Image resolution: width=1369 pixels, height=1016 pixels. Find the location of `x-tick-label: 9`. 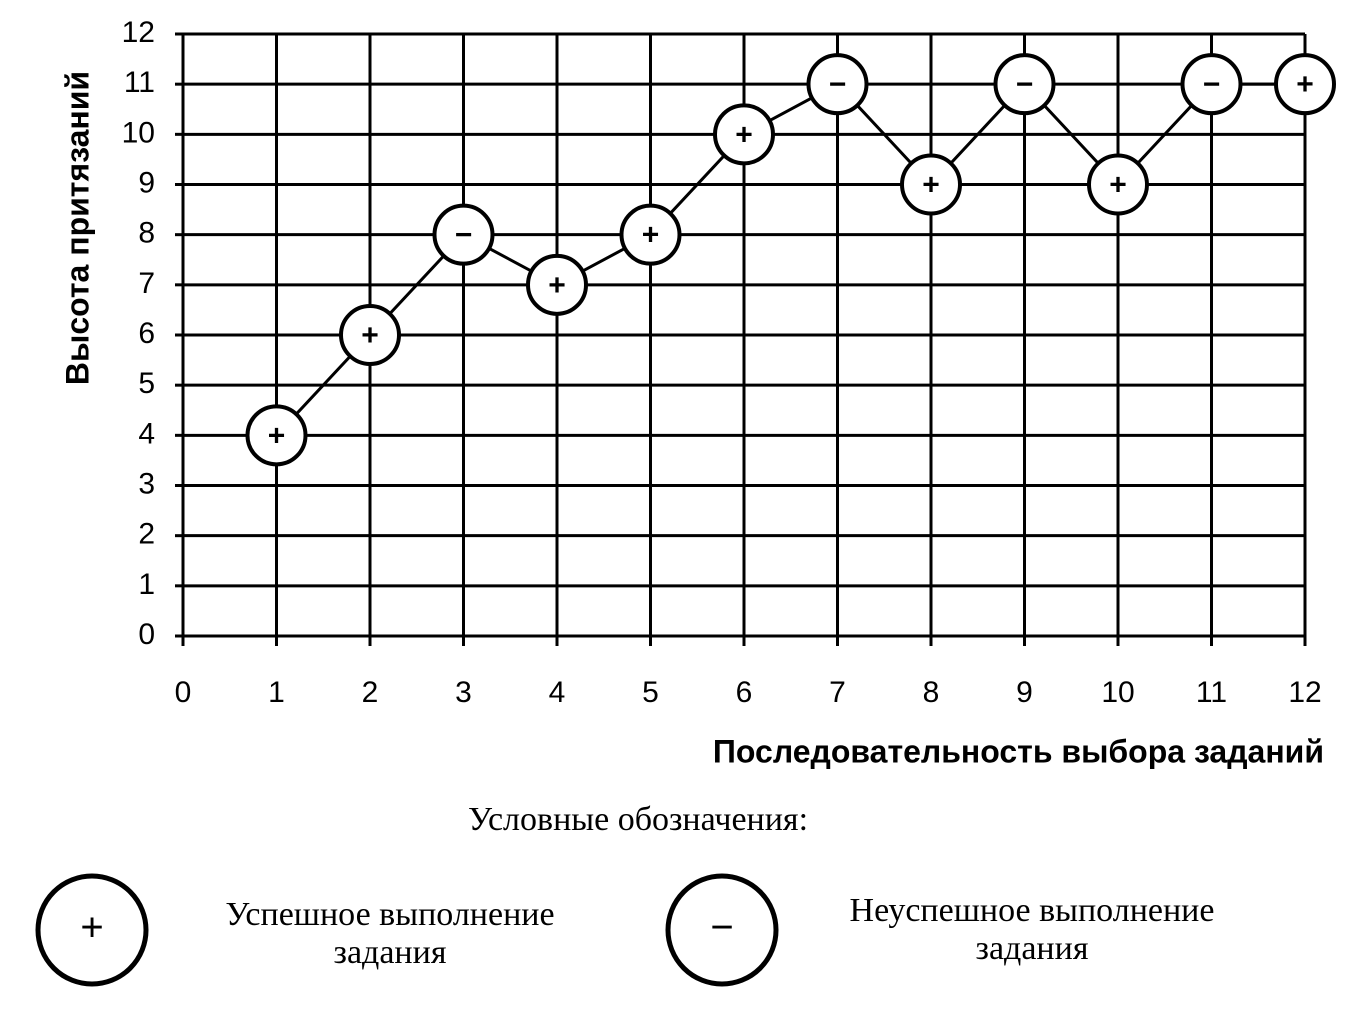

x-tick-label: 9 is located at coordinates (1024, 692).